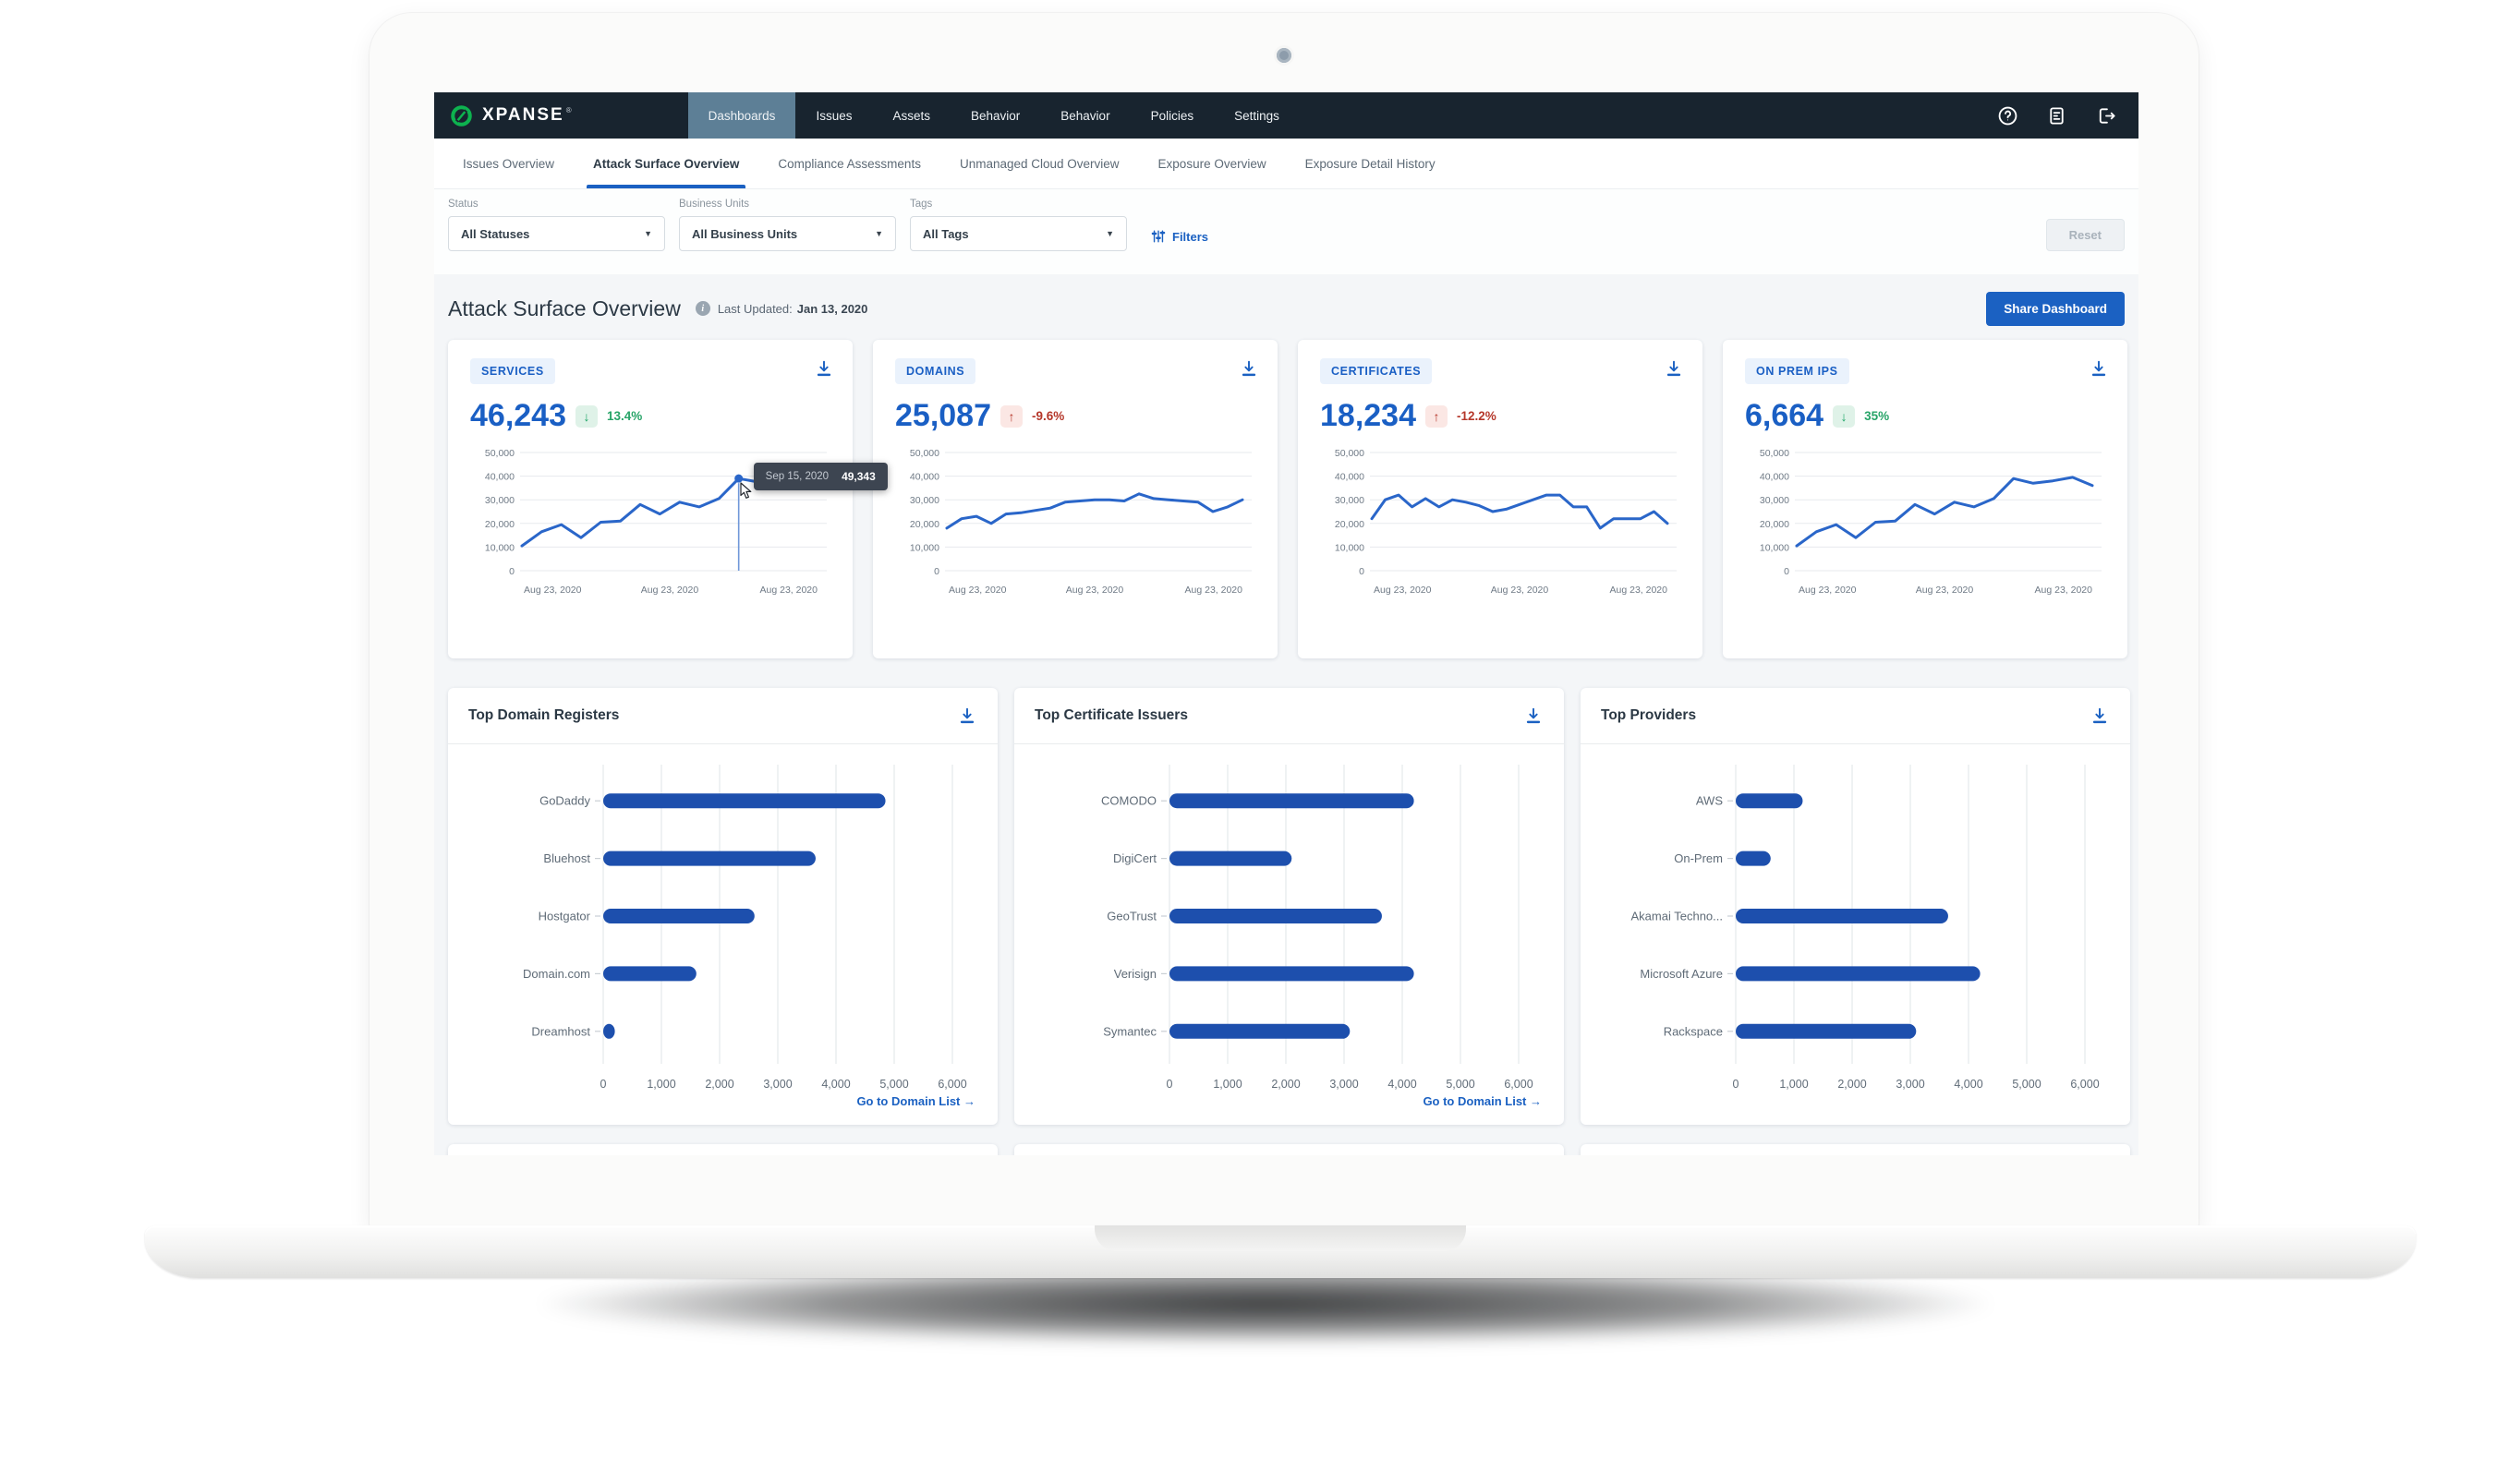 This screenshot has height=1472, width=2520. Describe the element at coordinates (835, 1084) in the screenshot. I see `svg-text: 4,000` at that location.